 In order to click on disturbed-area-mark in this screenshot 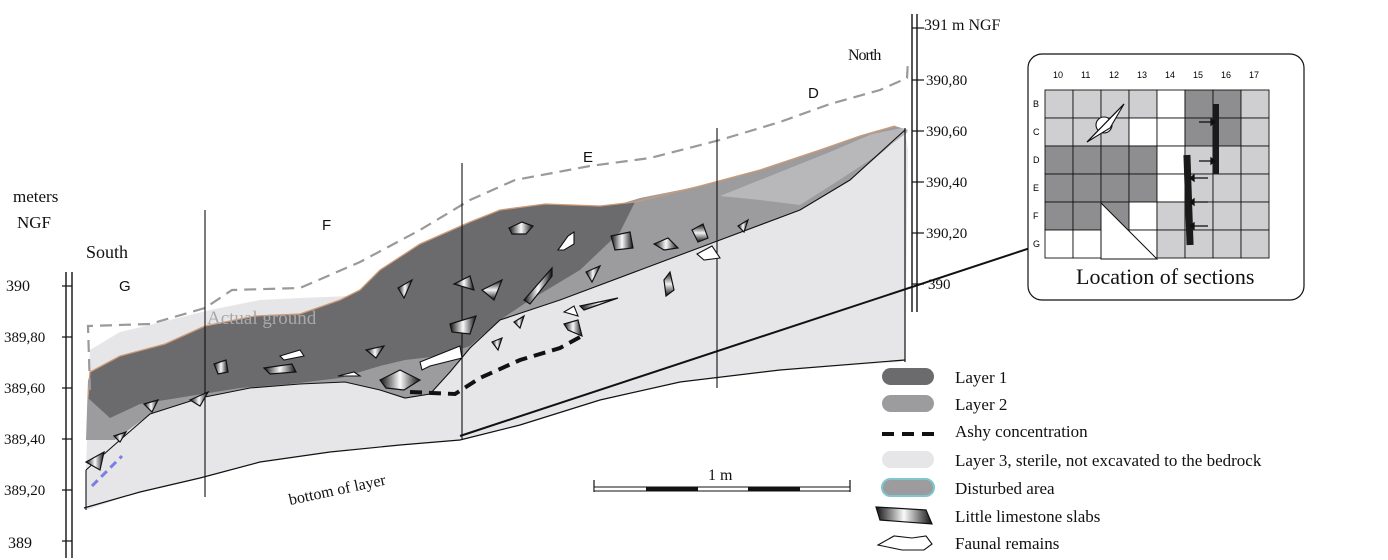, I will do `click(107, 471)`.